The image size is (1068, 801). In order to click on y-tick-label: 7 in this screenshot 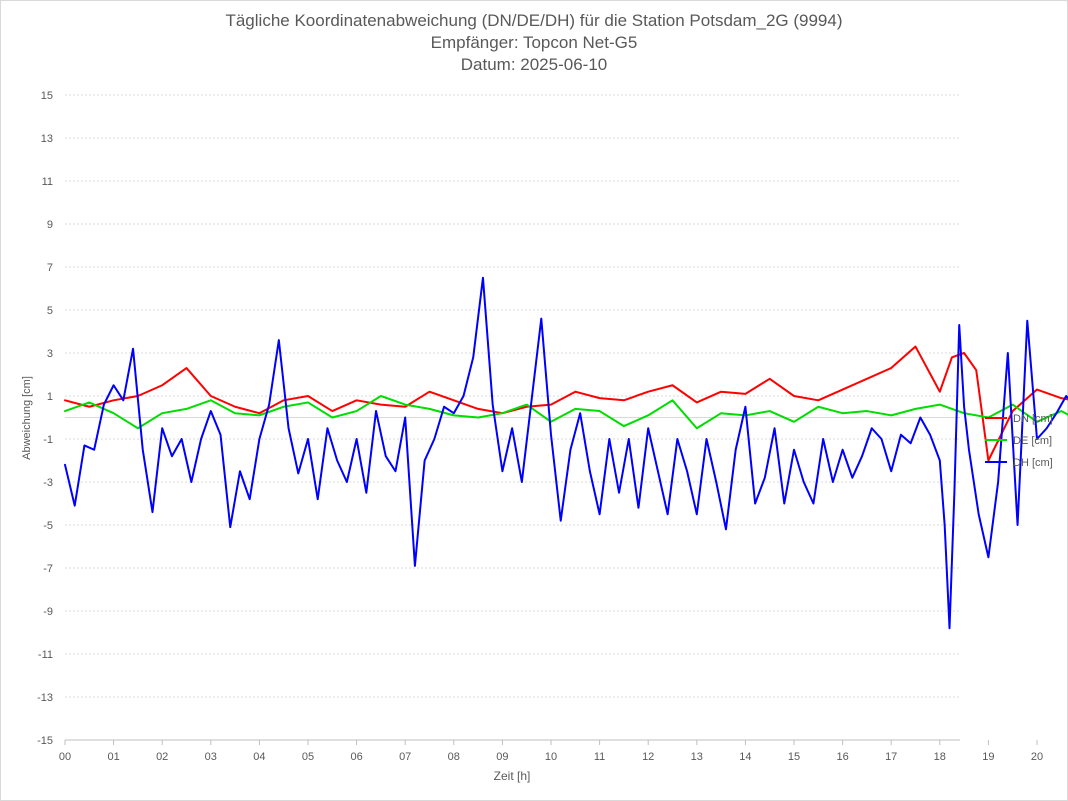, I will do `click(50, 268)`.